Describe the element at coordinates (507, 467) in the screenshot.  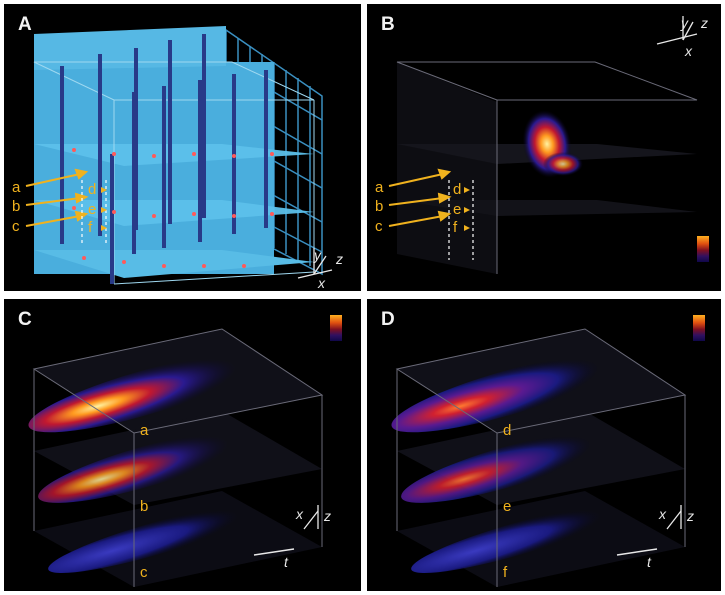
I see `plume-e` at that location.